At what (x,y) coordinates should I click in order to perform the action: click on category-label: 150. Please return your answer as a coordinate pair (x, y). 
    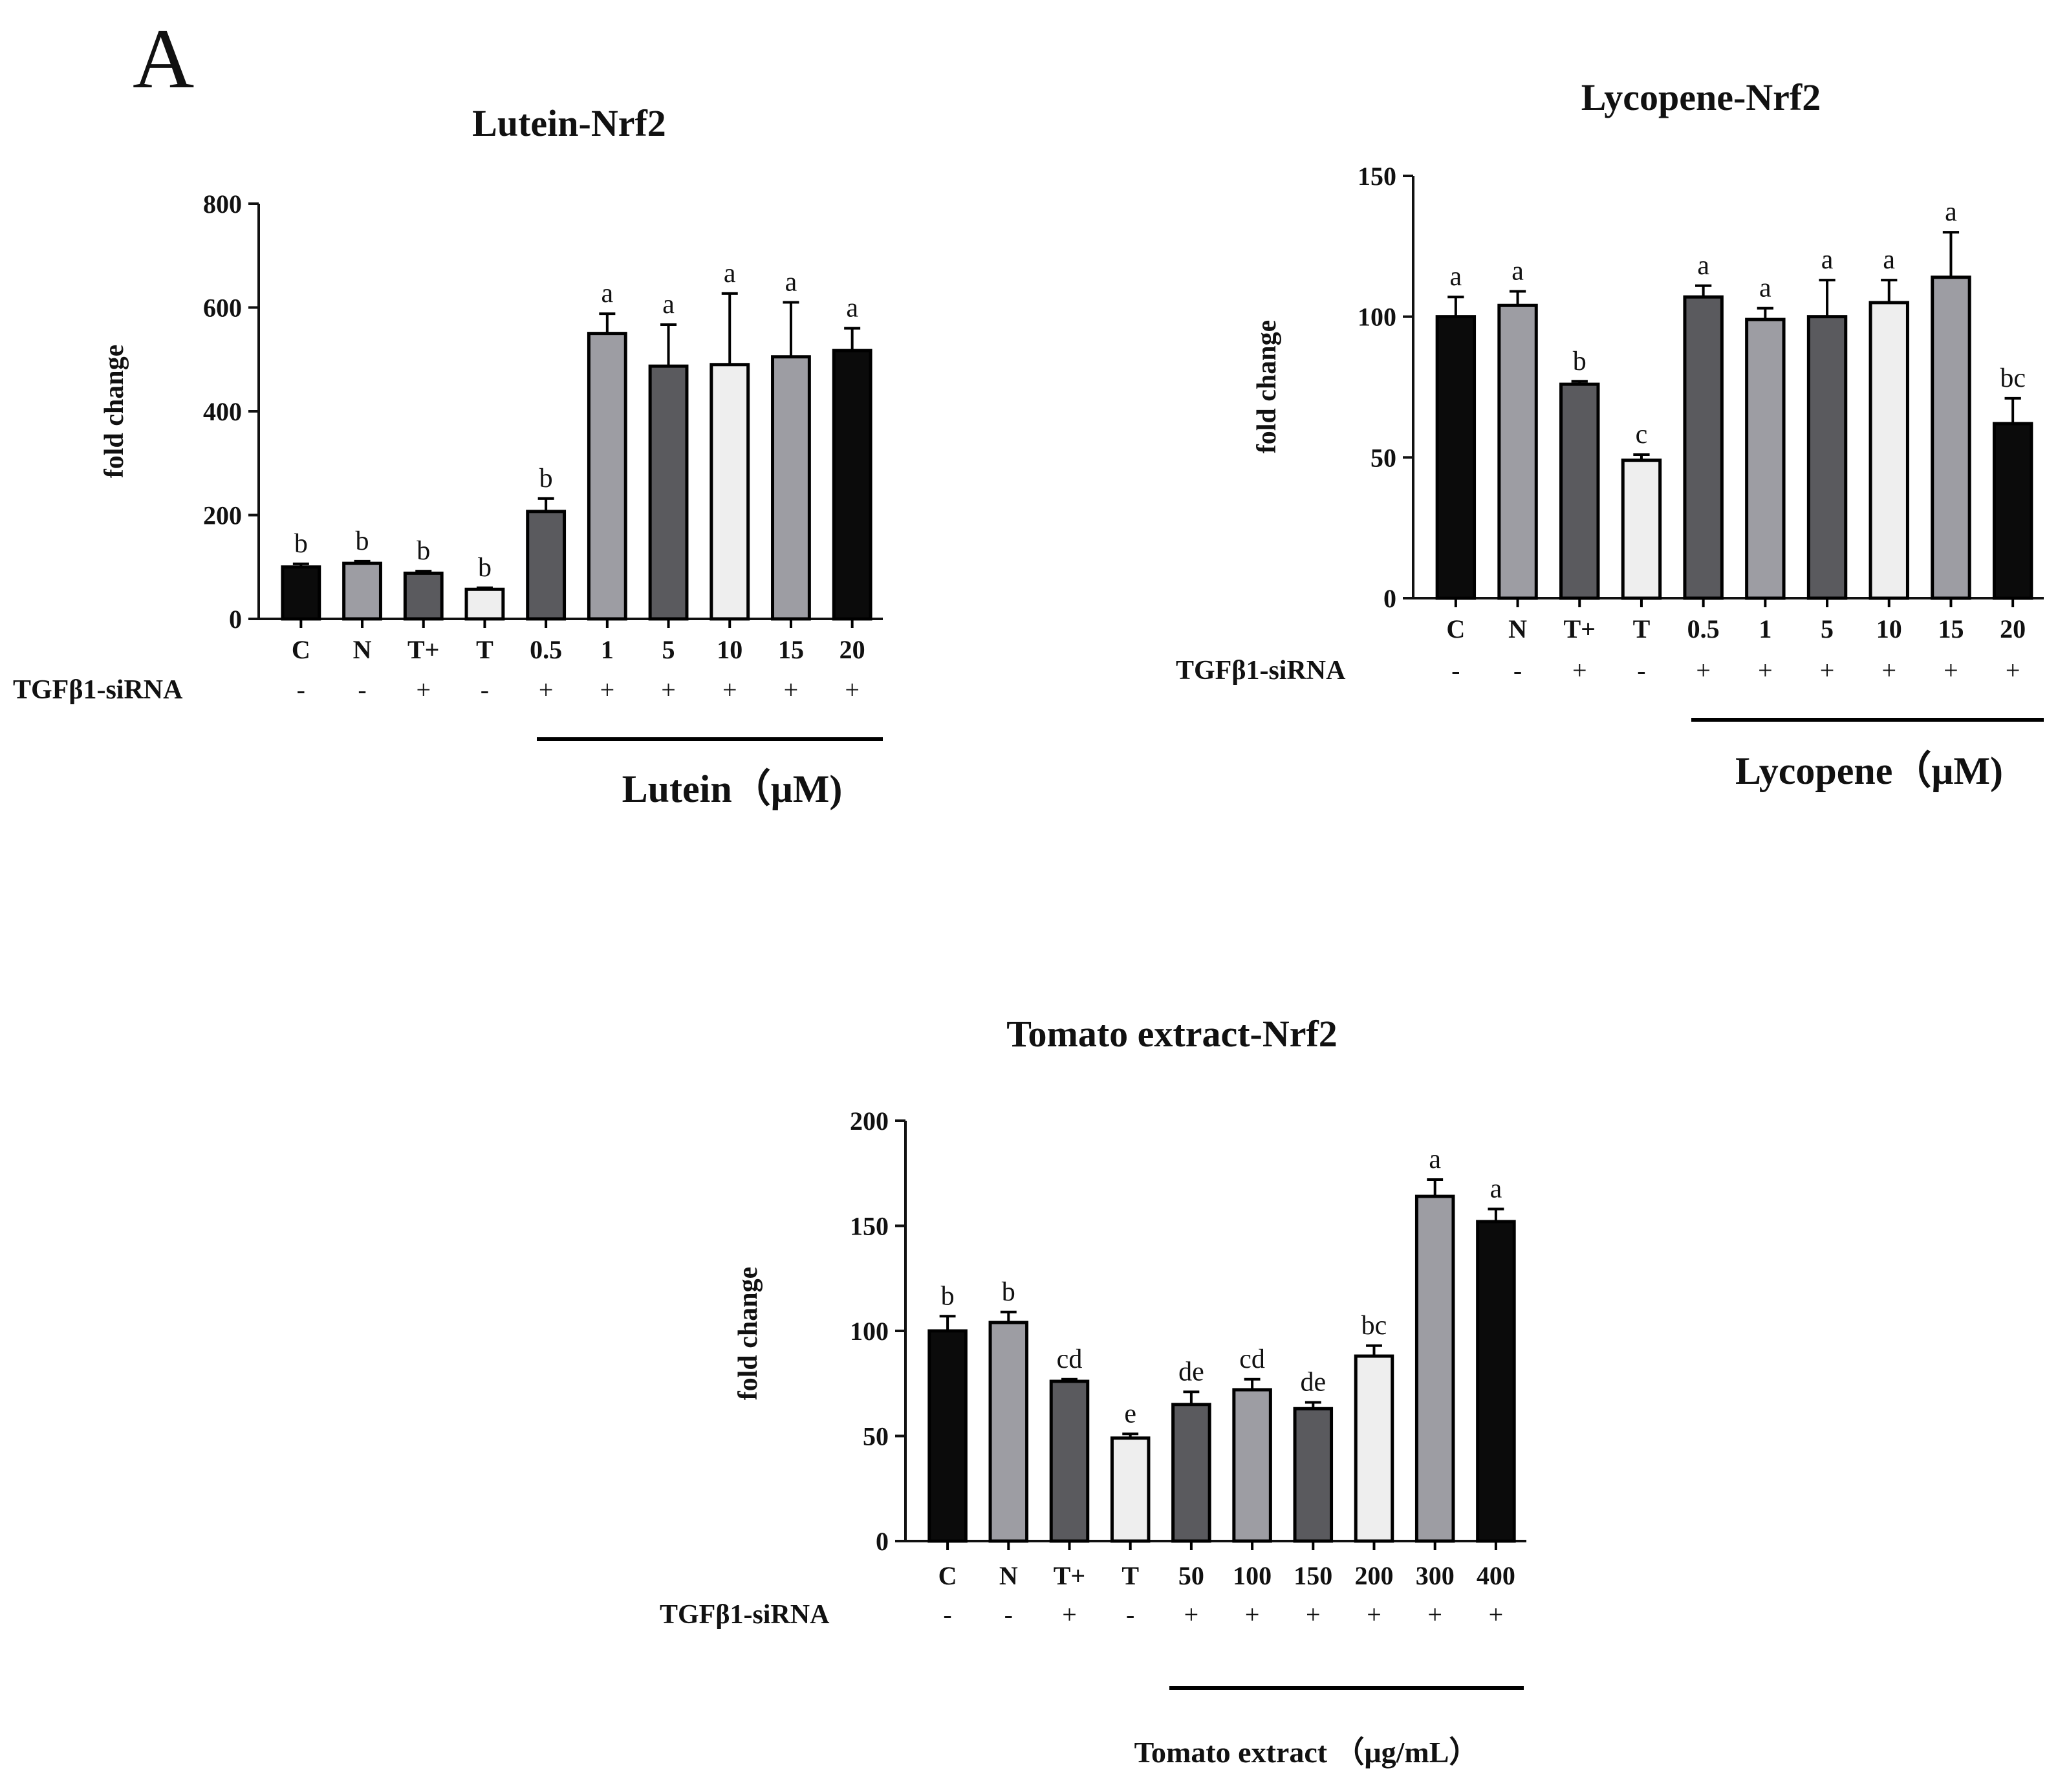
    Looking at the image, I should click on (1313, 1575).